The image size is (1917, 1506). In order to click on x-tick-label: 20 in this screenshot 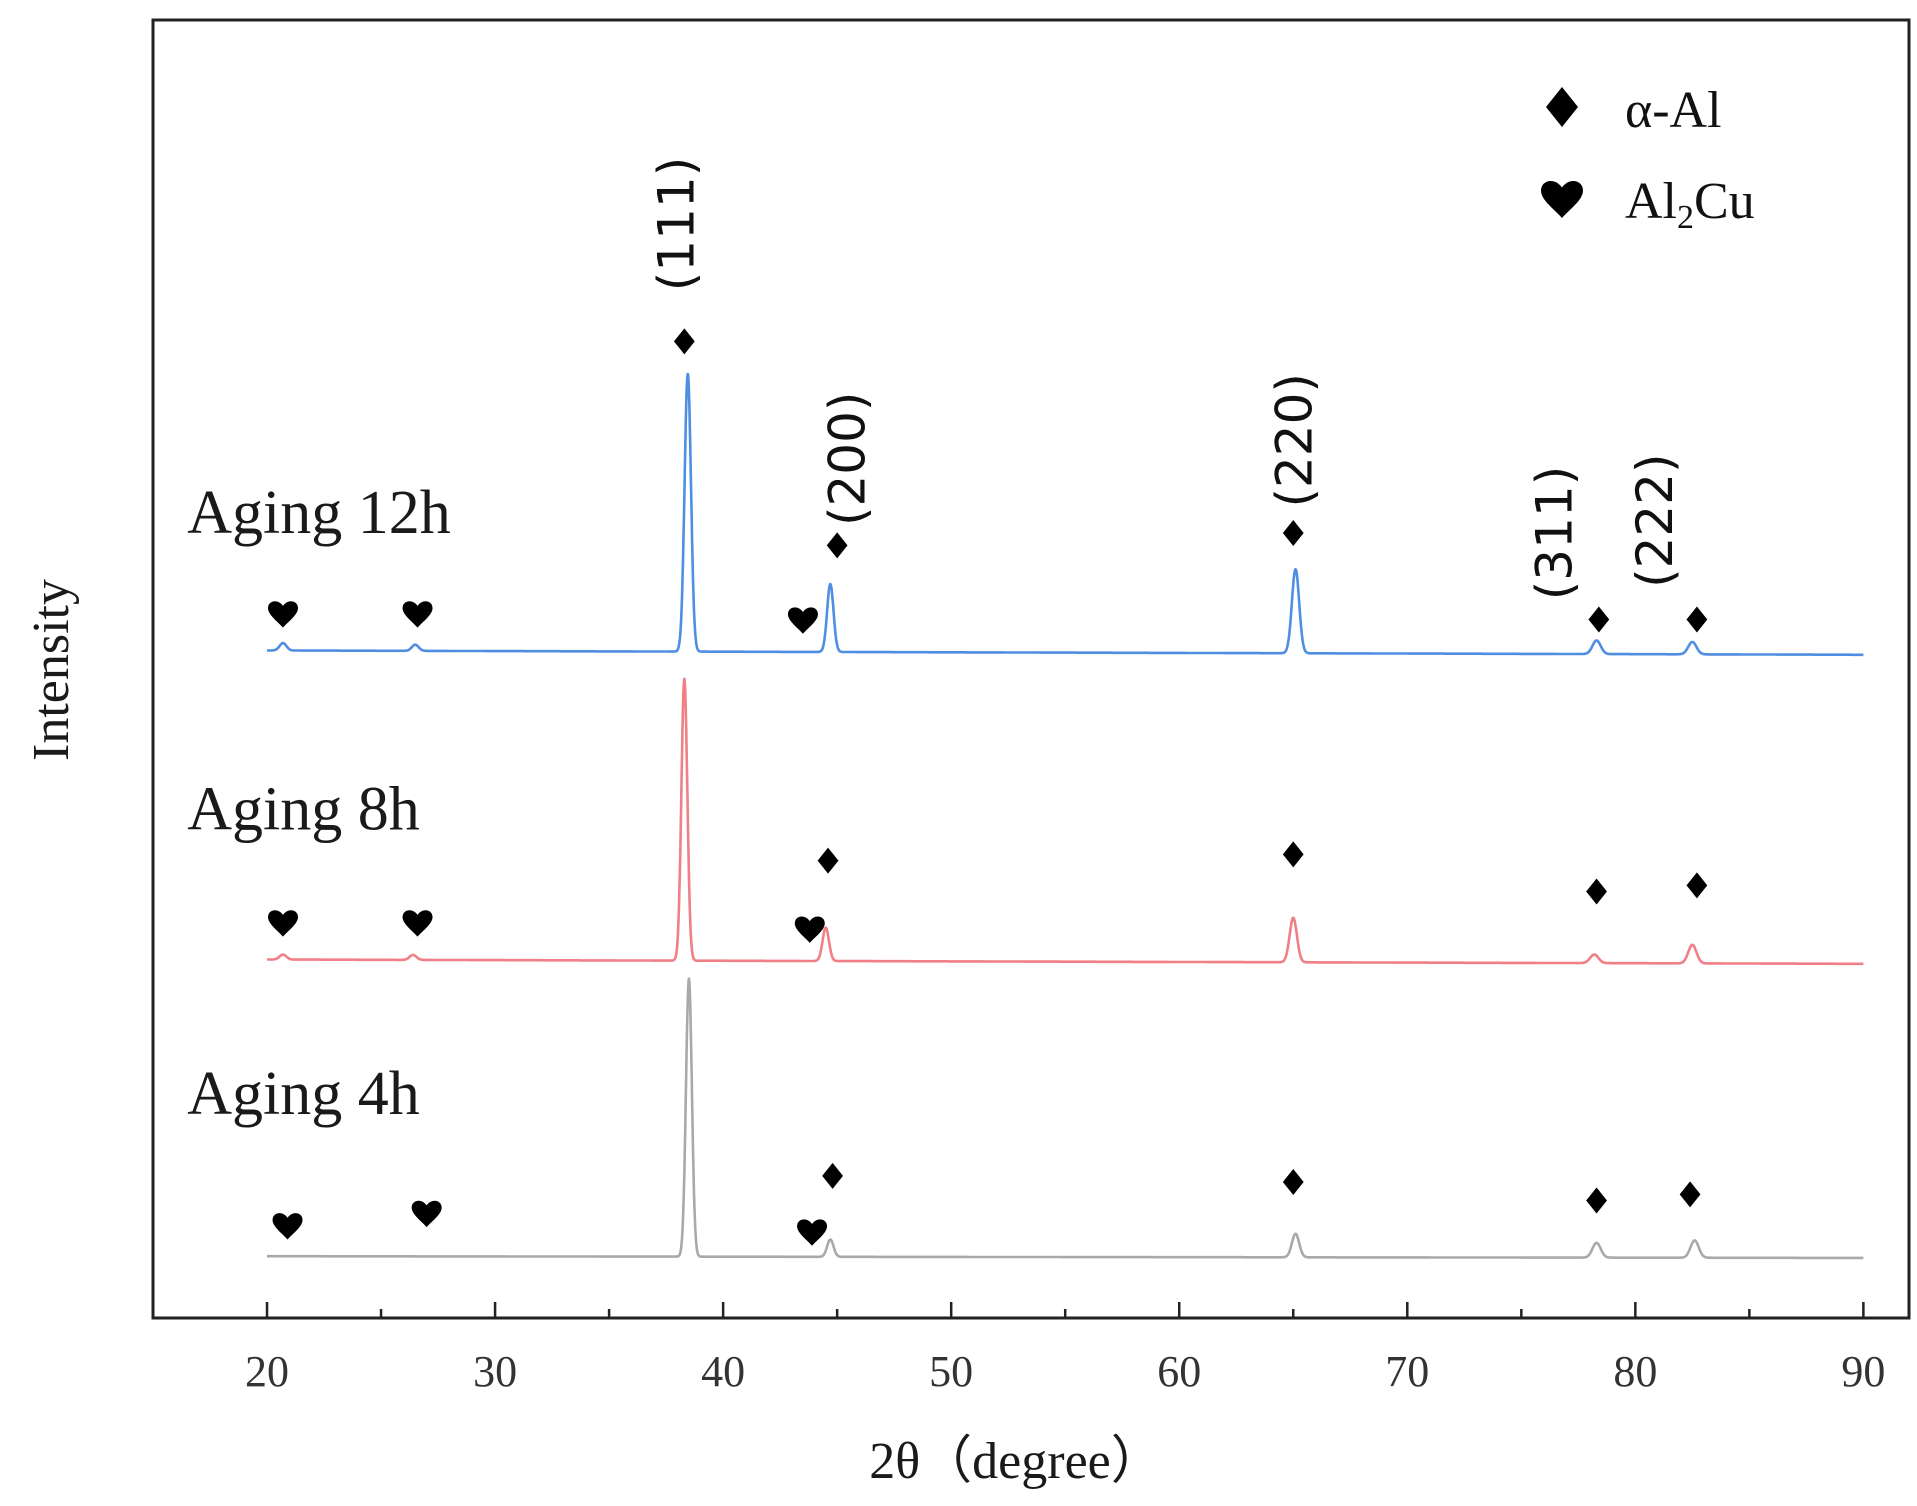, I will do `click(267, 1371)`.